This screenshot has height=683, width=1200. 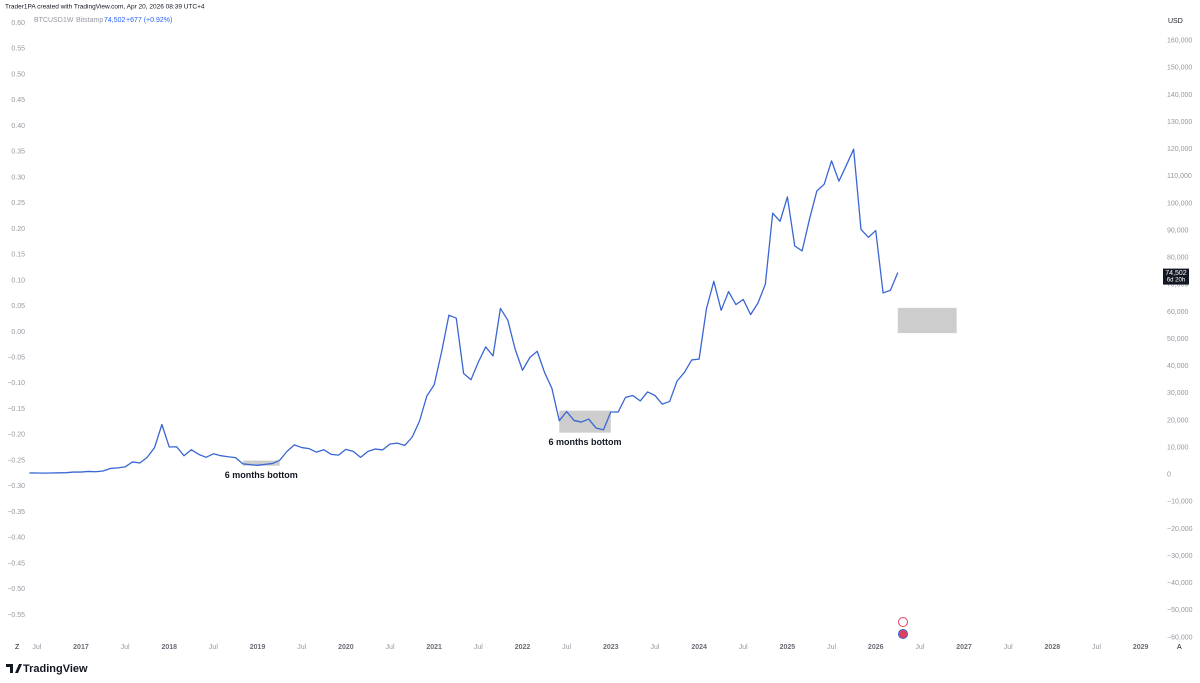 What do you see at coordinates (18, 332) in the screenshot?
I see `y2-tick-label: 0.00` at bounding box center [18, 332].